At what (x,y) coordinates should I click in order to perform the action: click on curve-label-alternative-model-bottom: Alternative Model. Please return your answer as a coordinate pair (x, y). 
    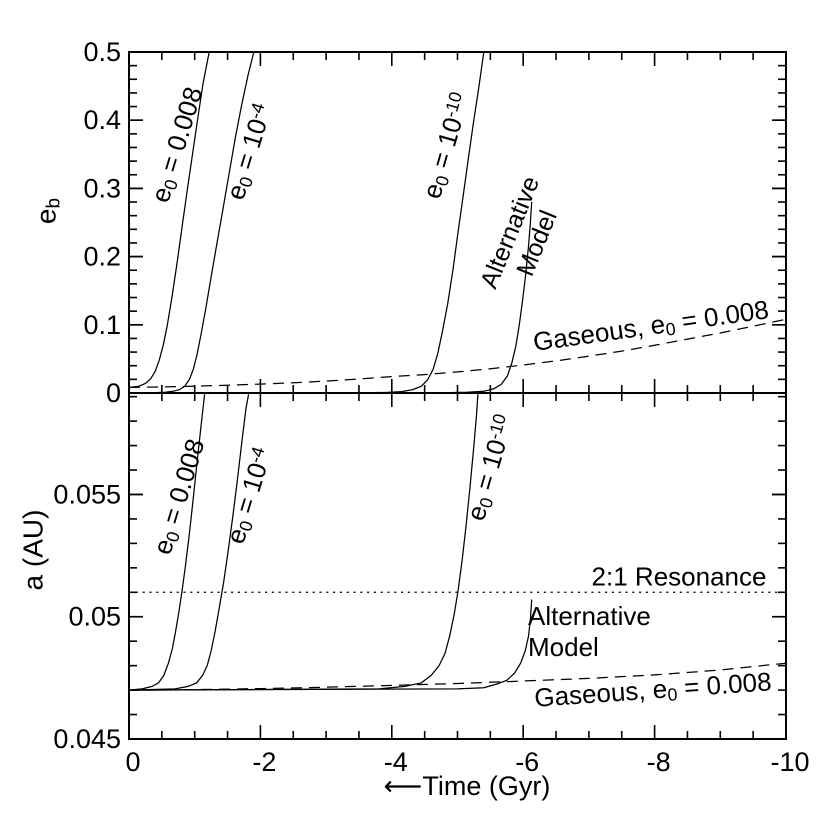
    Looking at the image, I should click on (589, 631).